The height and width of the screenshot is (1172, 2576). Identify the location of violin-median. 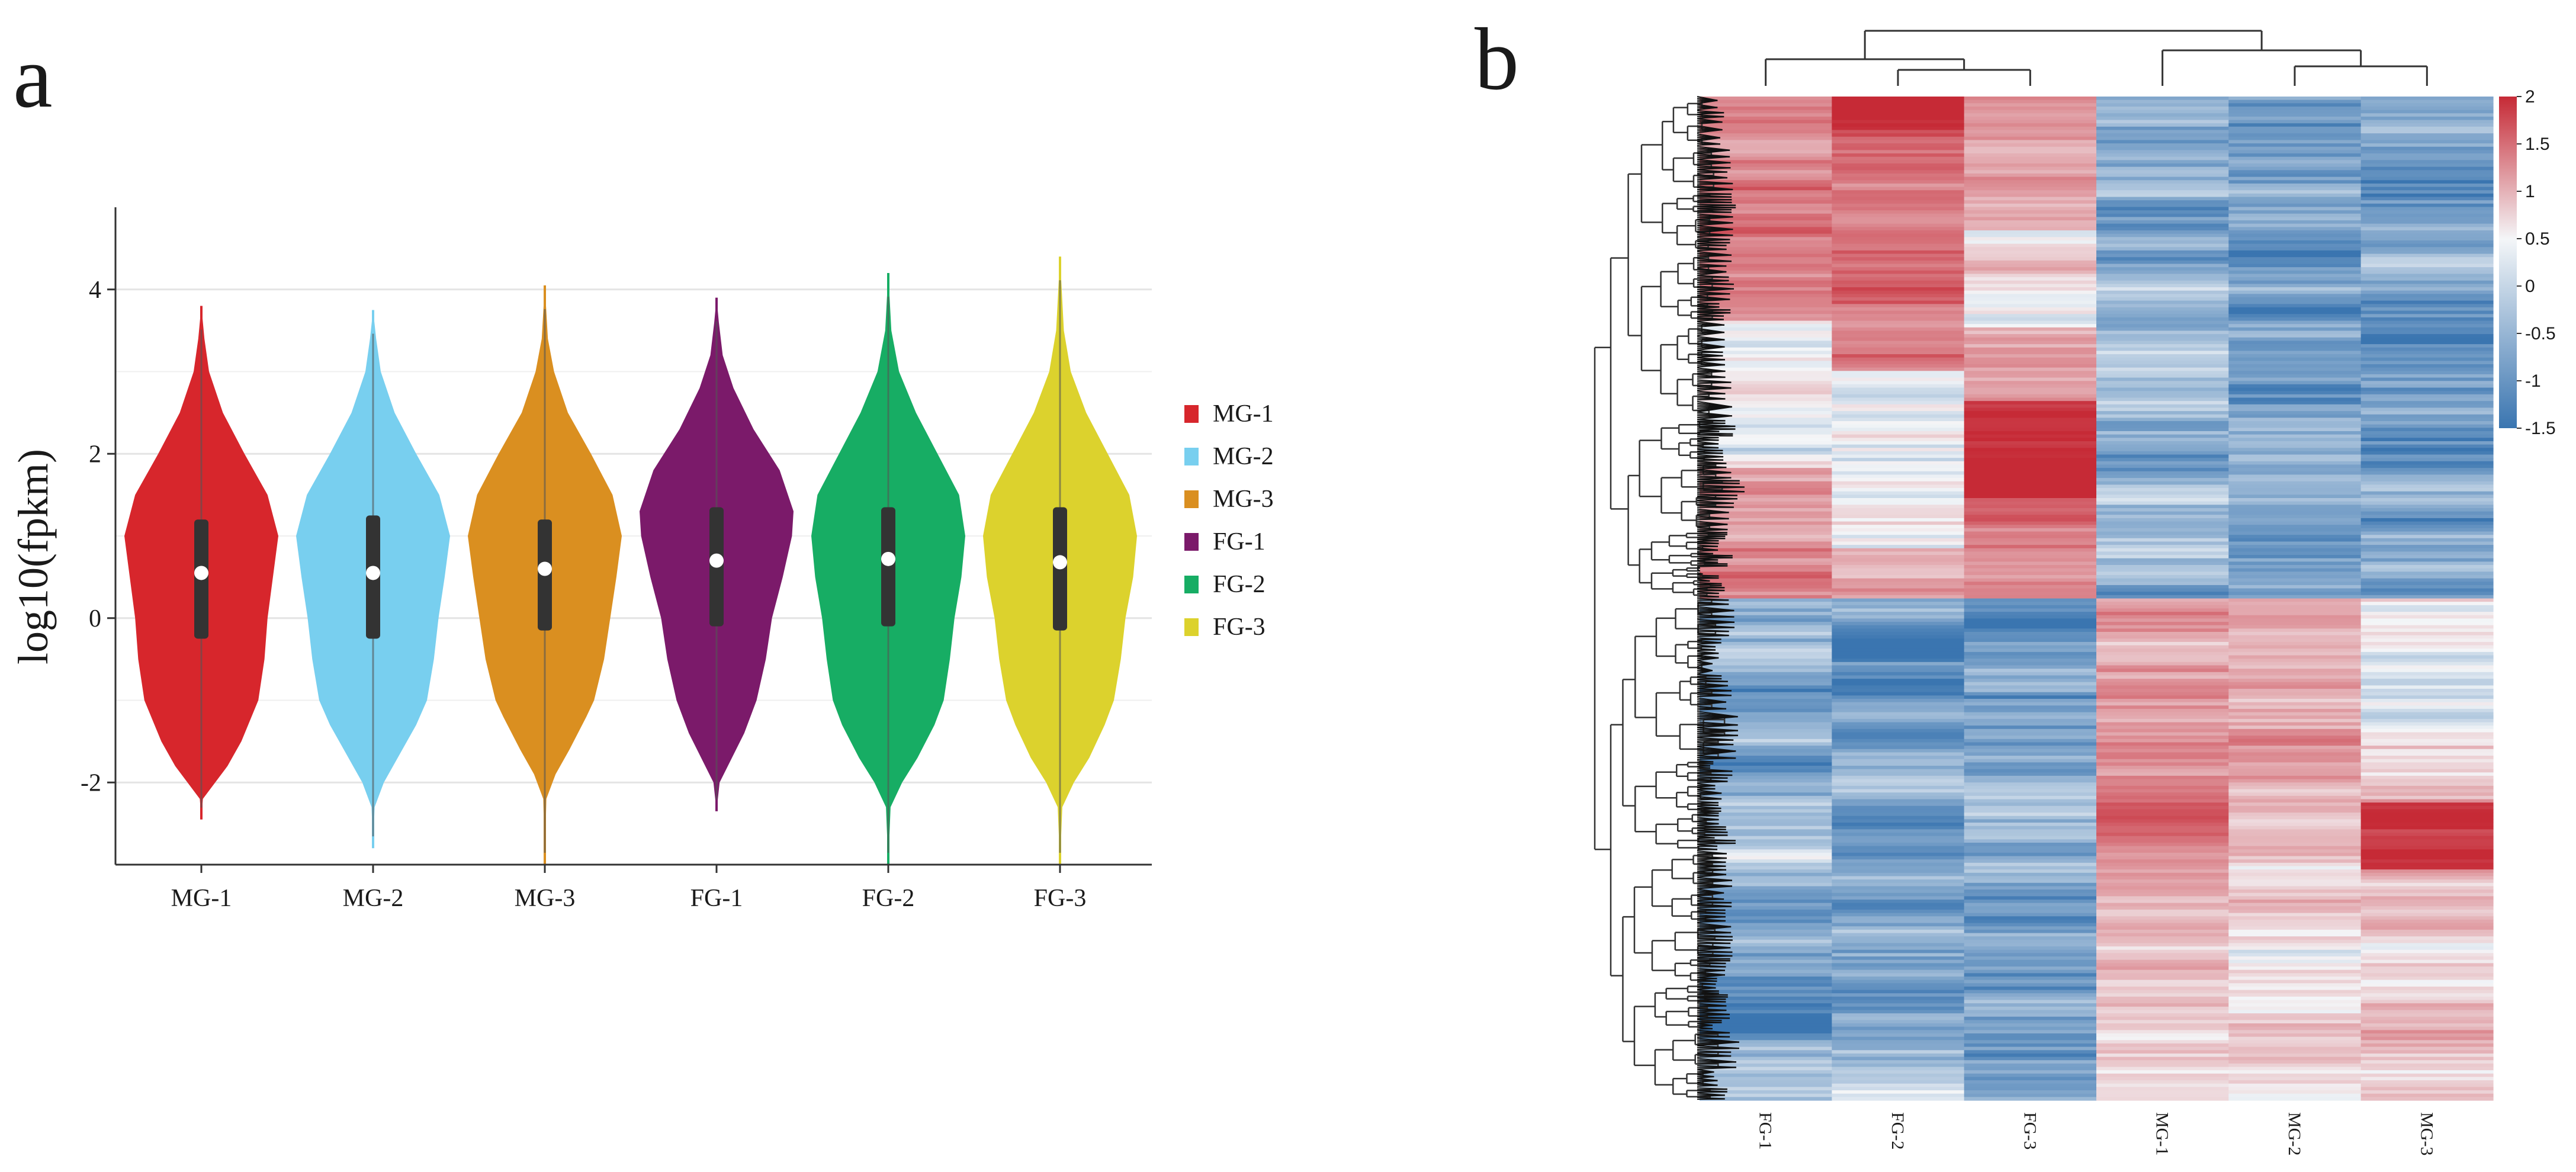
(888, 558).